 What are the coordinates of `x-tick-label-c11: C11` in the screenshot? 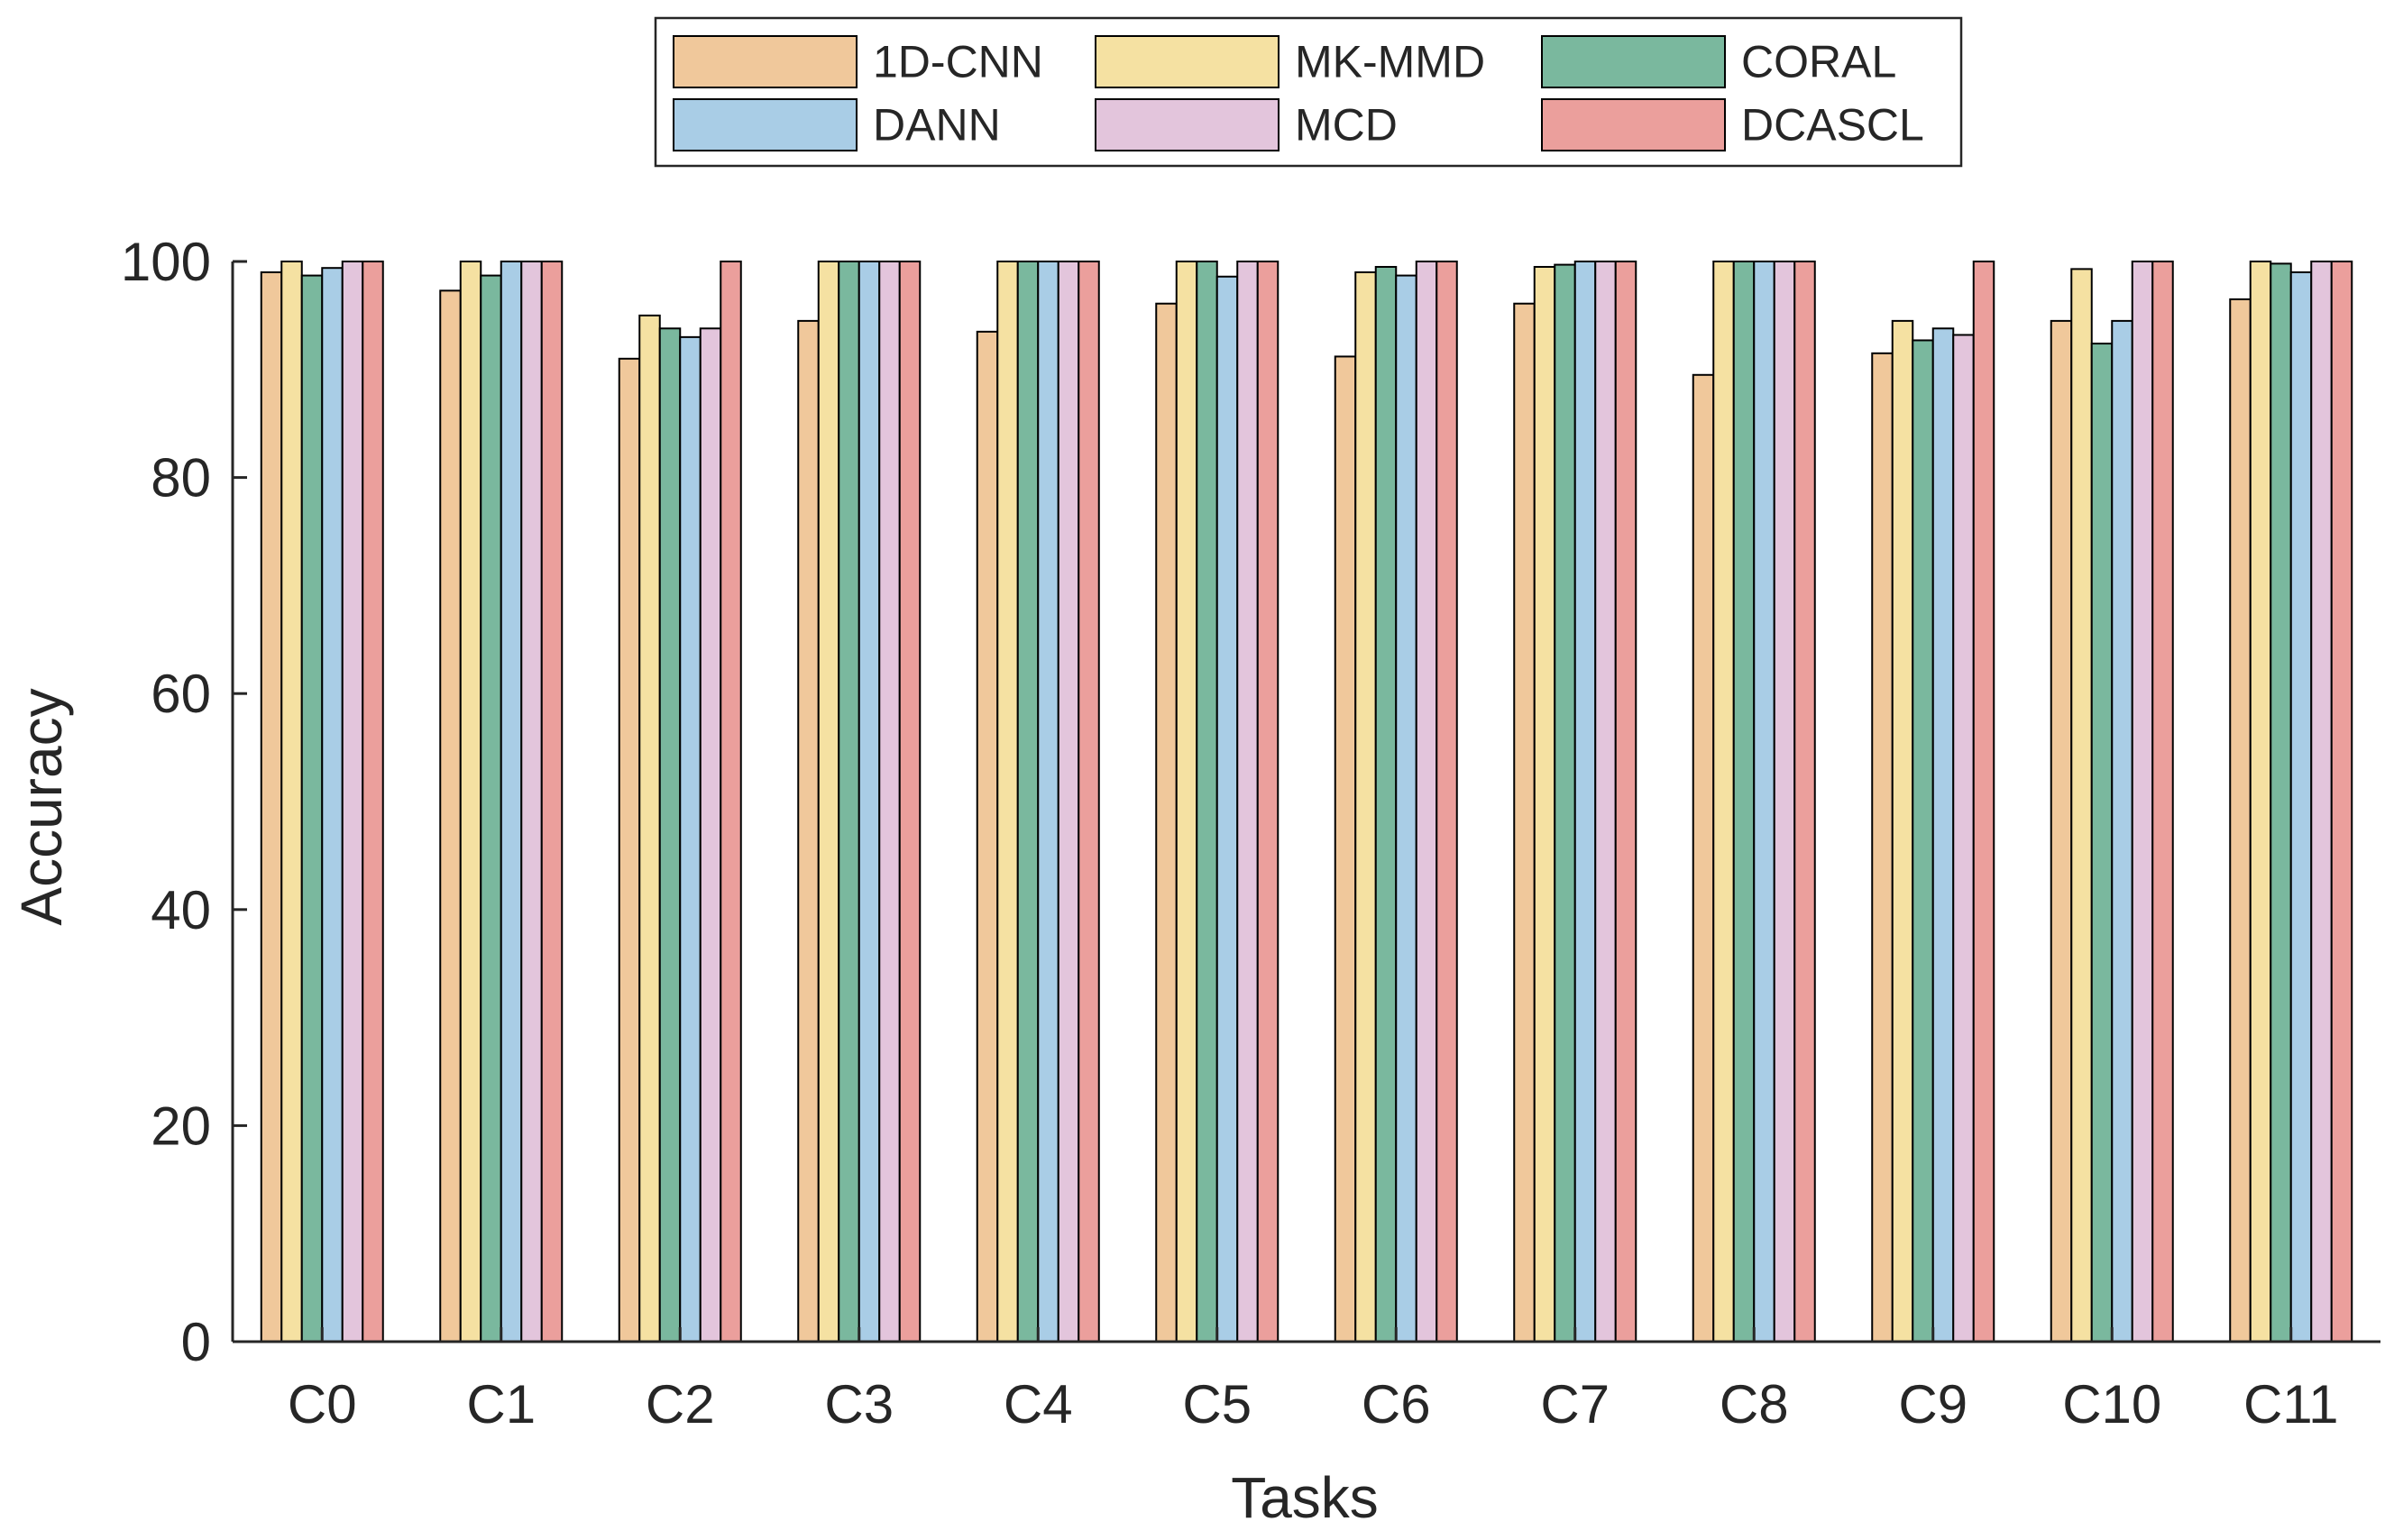 It's located at (2291, 1404).